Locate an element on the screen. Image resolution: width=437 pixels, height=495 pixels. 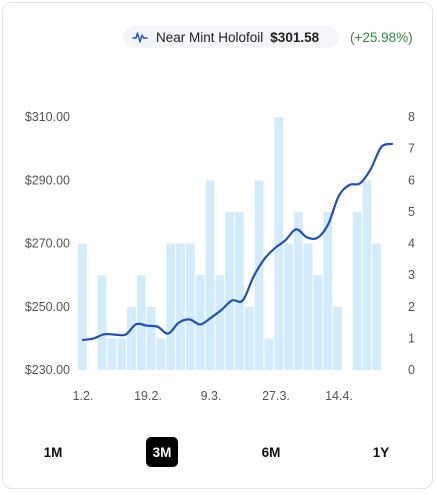
range-3m-button: 3M is located at coordinates (162, 452).